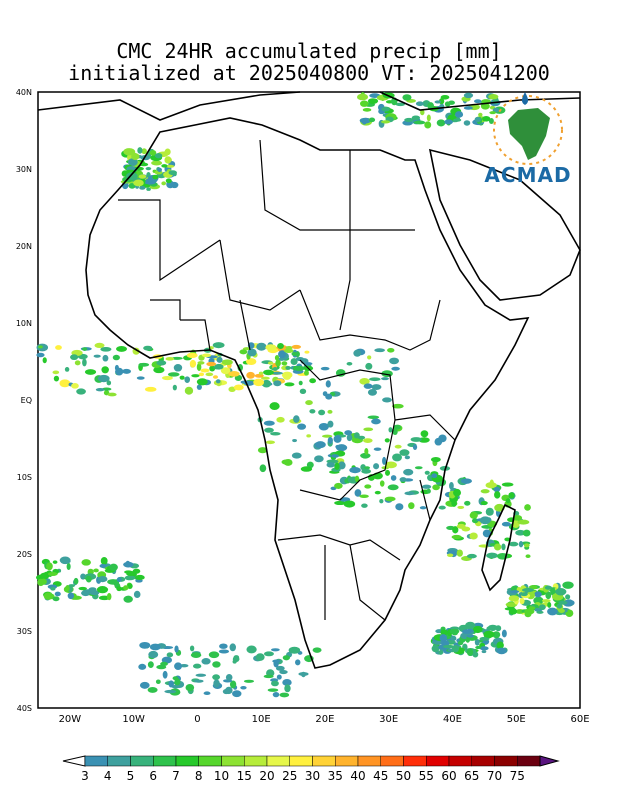 This screenshot has width=618, height=800. What do you see at coordinates (24, 631) in the screenshot?
I see `lat-tick-label: 30S` at bounding box center [24, 631].